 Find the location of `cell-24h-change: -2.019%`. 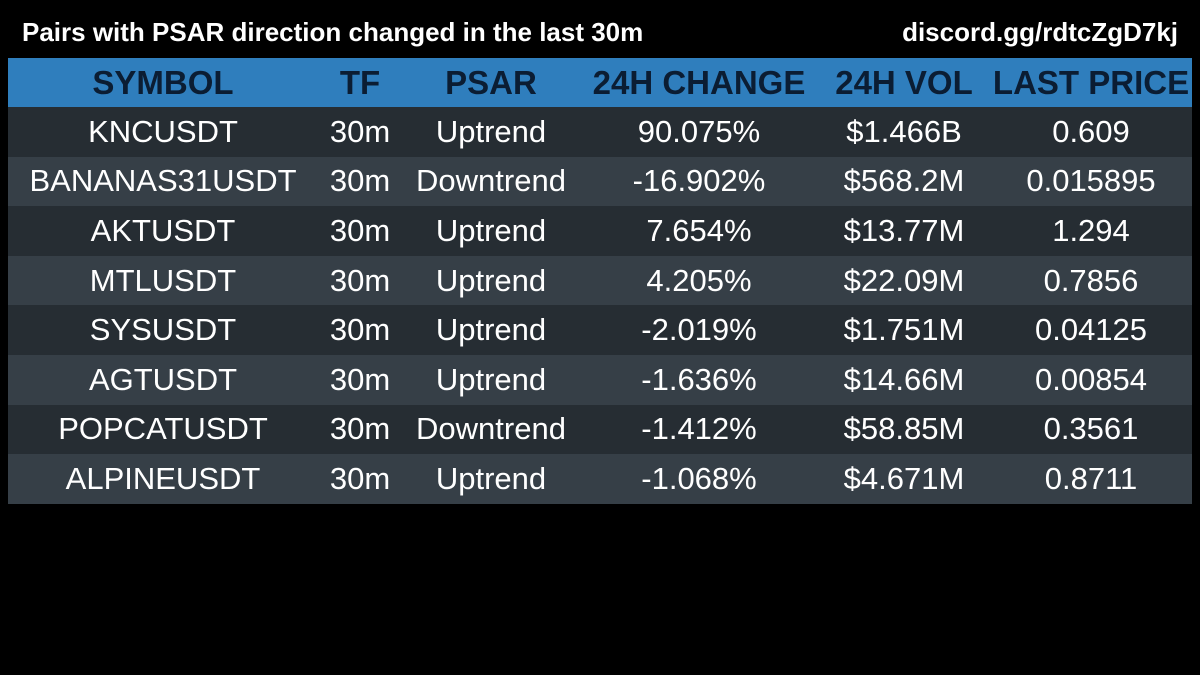

cell-24h-change: -2.019% is located at coordinates (699, 330).